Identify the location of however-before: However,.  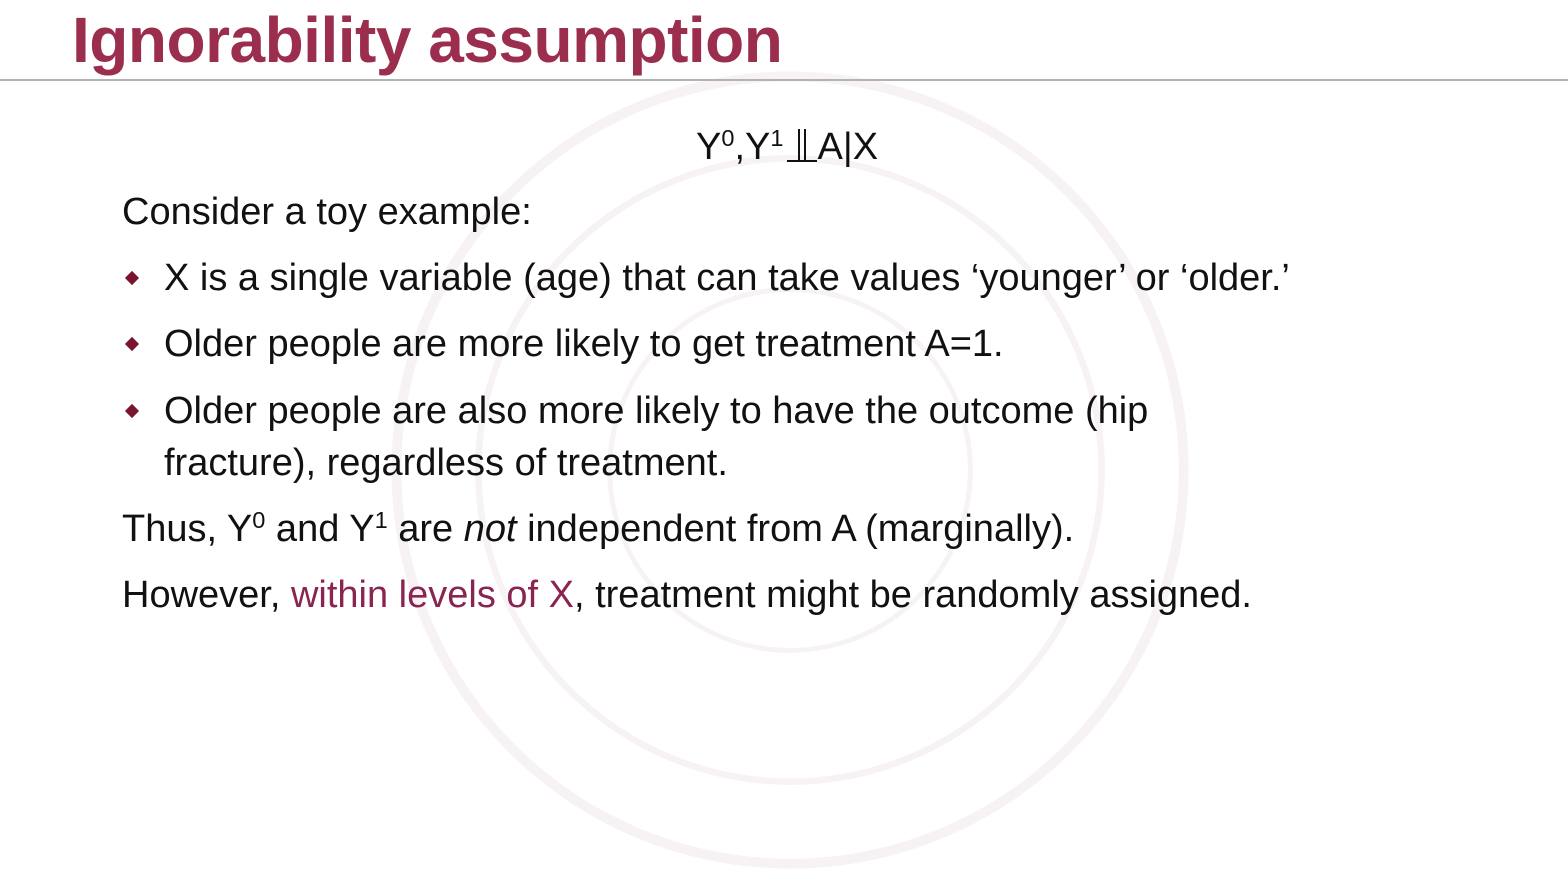
(206, 595).